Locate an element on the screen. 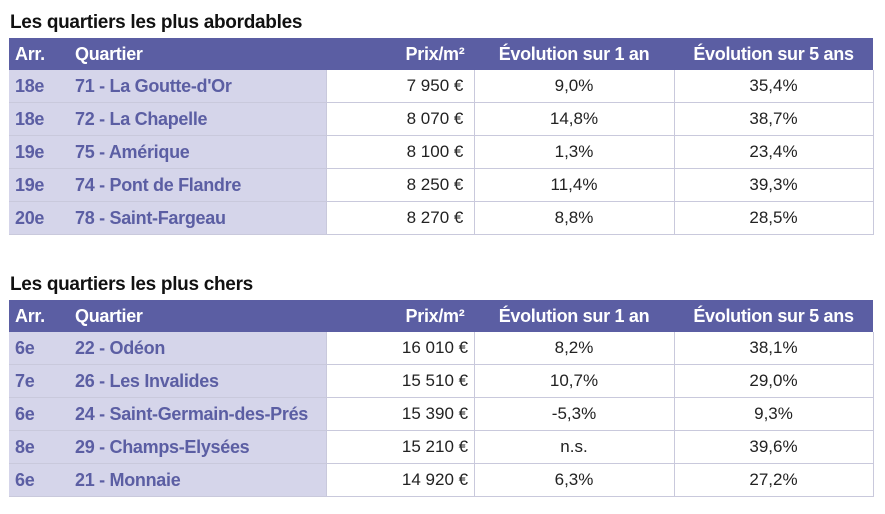 The width and height of the screenshot is (885, 514). section-title: Les quartiers les plus abordables is located at coordinates (156, 22).